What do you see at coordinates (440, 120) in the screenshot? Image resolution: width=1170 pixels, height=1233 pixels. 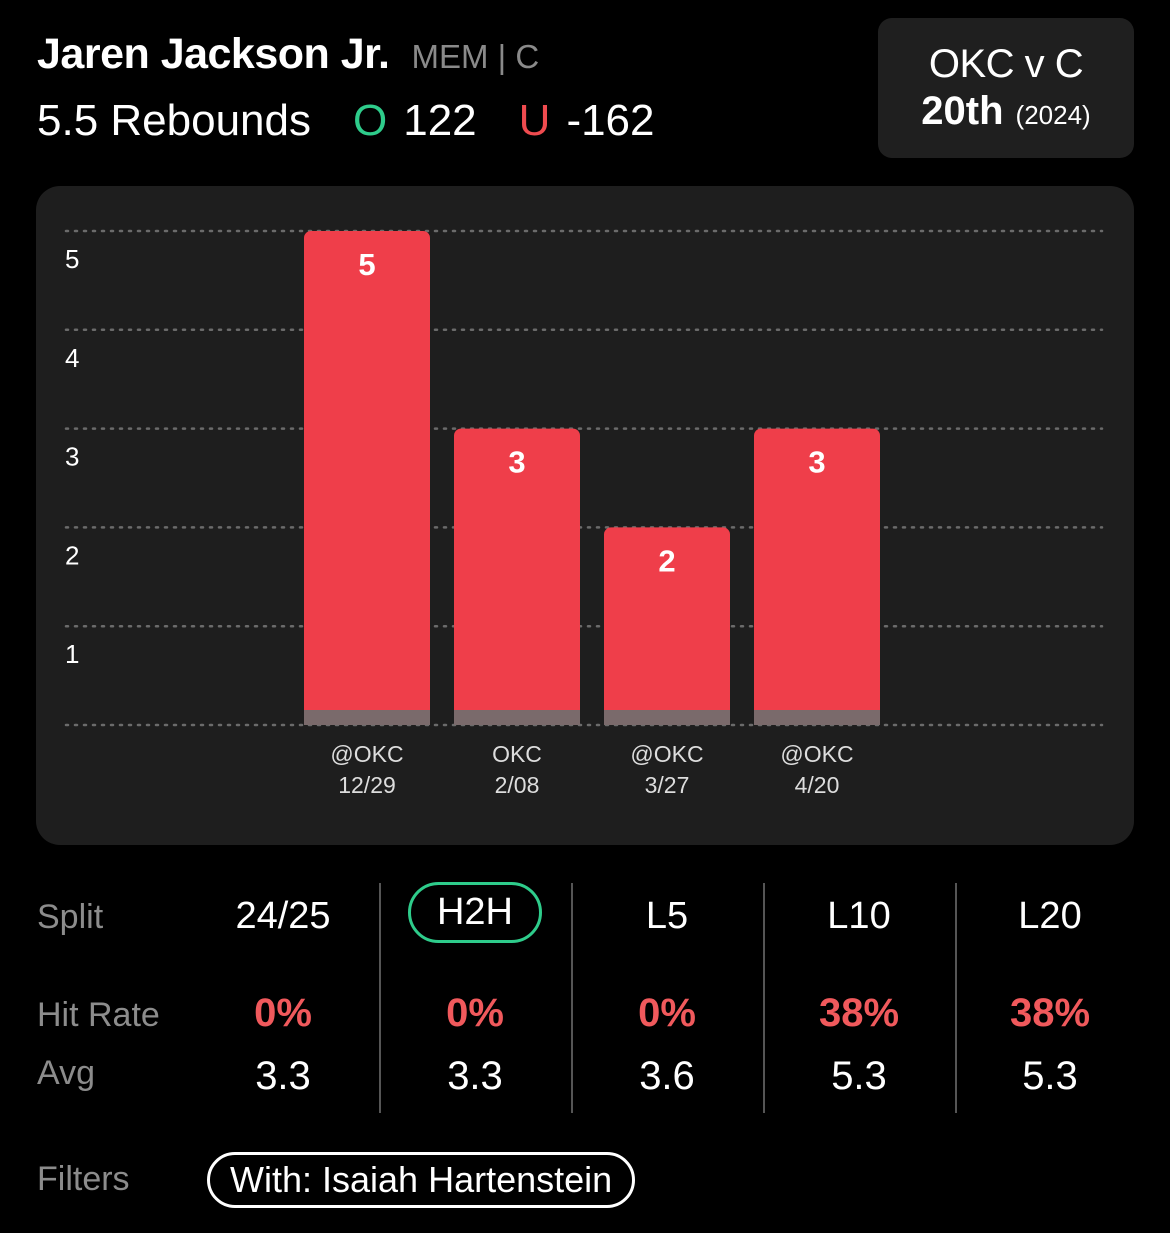 I see `over-odds: 122` at bounding box center [440, 120].